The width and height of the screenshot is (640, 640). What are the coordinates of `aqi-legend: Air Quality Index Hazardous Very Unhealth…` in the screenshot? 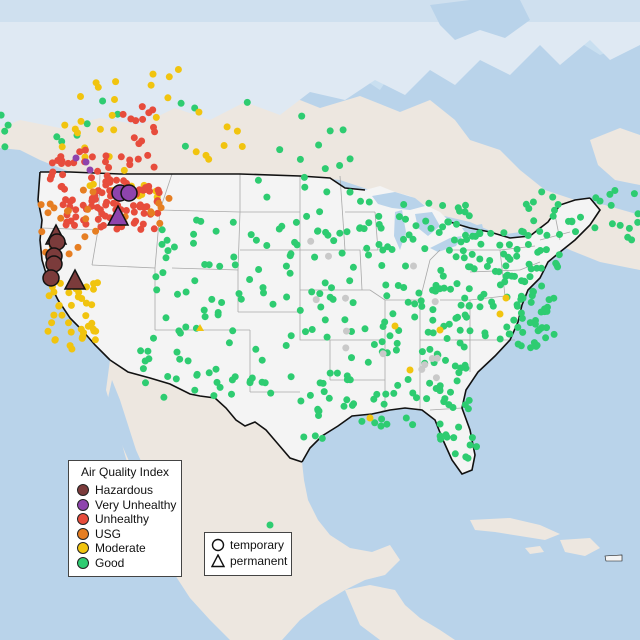 It's located at (125, 518).